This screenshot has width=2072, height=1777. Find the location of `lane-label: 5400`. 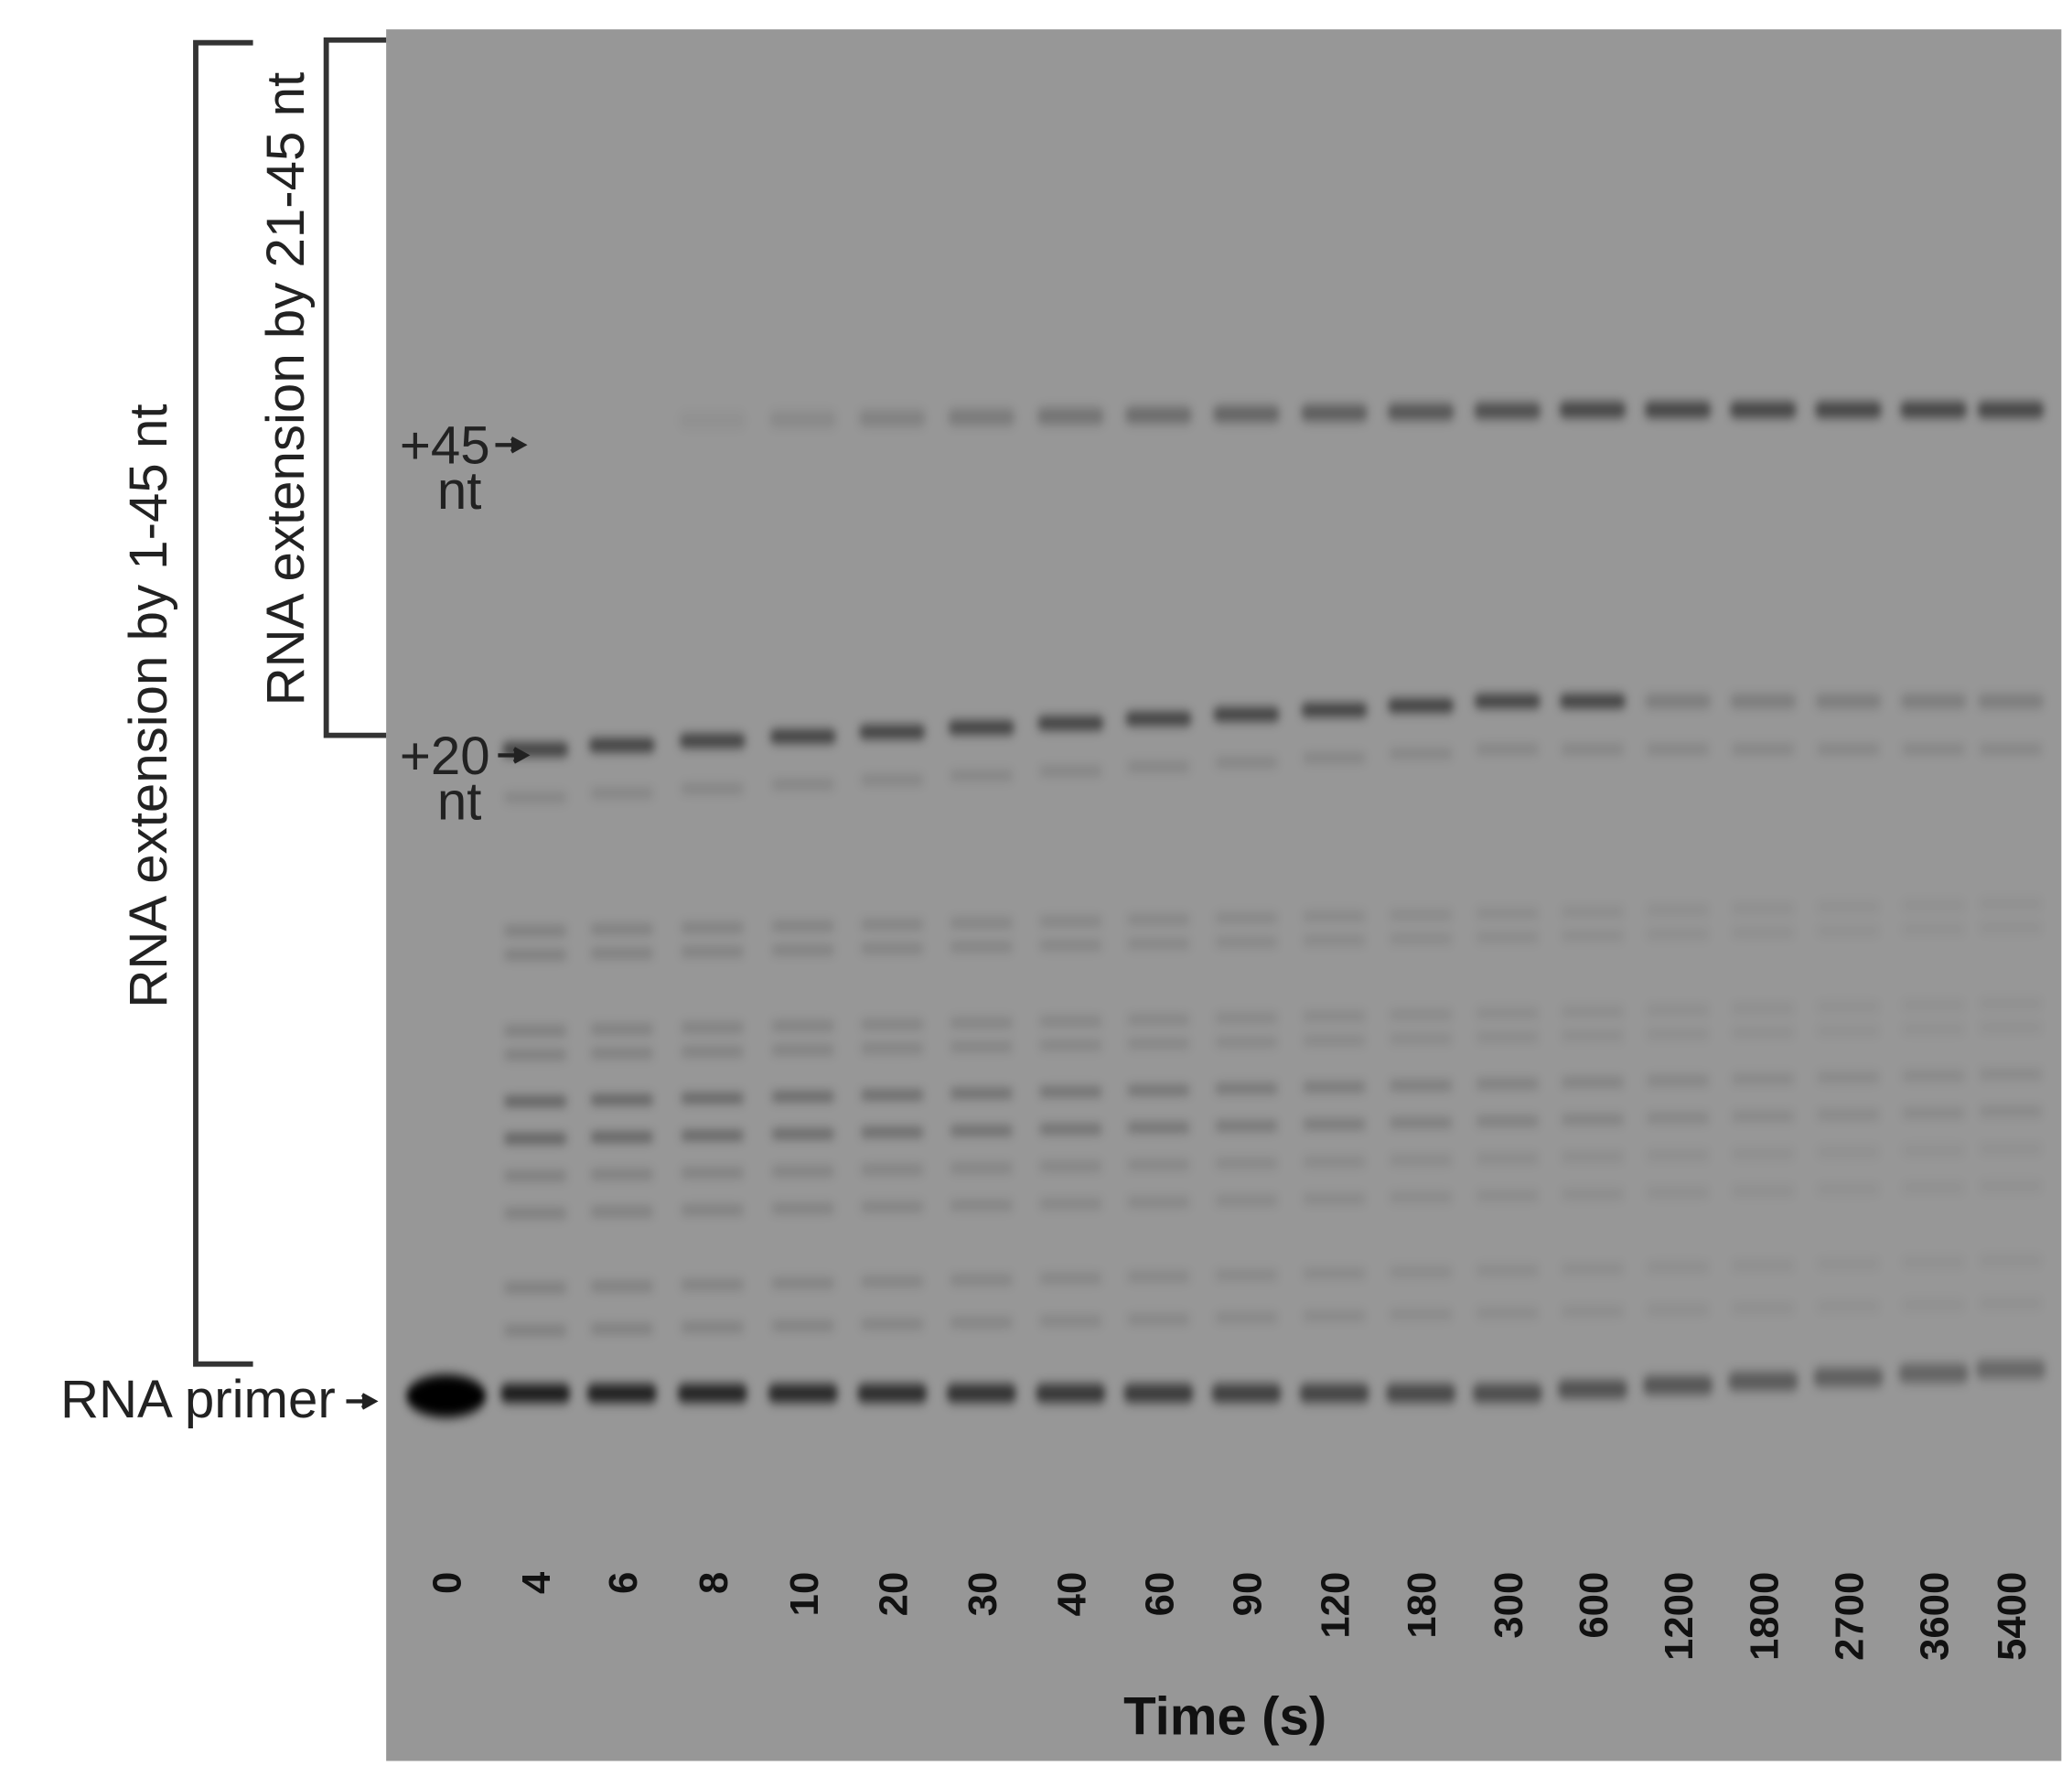

lane-label: 5400 is located at coordinates (2012, 1616).